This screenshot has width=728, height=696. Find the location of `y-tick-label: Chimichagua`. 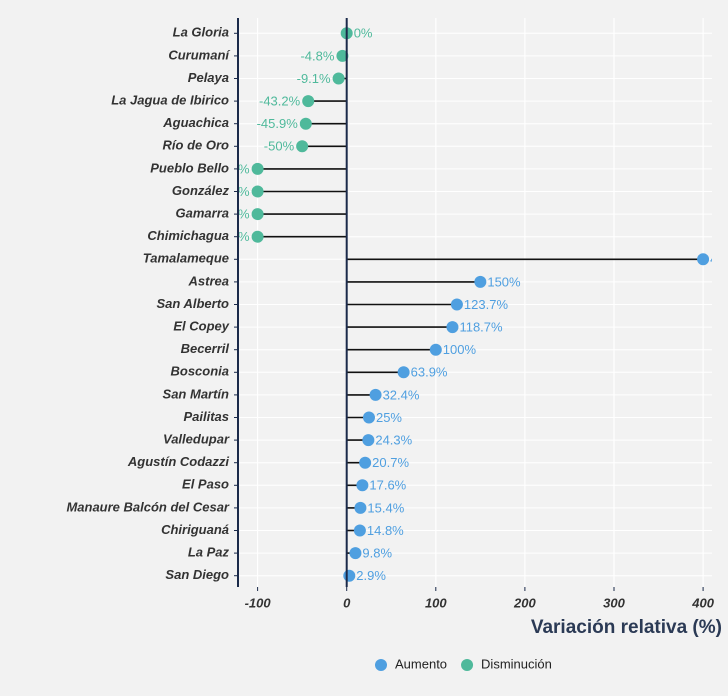

y-tick-label: Chimichagua is located at coordinates (188, 235).